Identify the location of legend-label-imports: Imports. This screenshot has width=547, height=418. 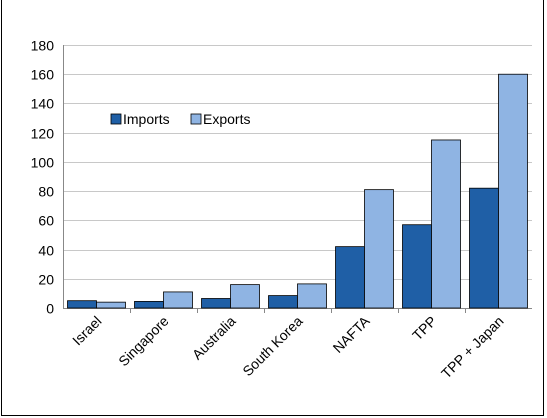
(146, 119).